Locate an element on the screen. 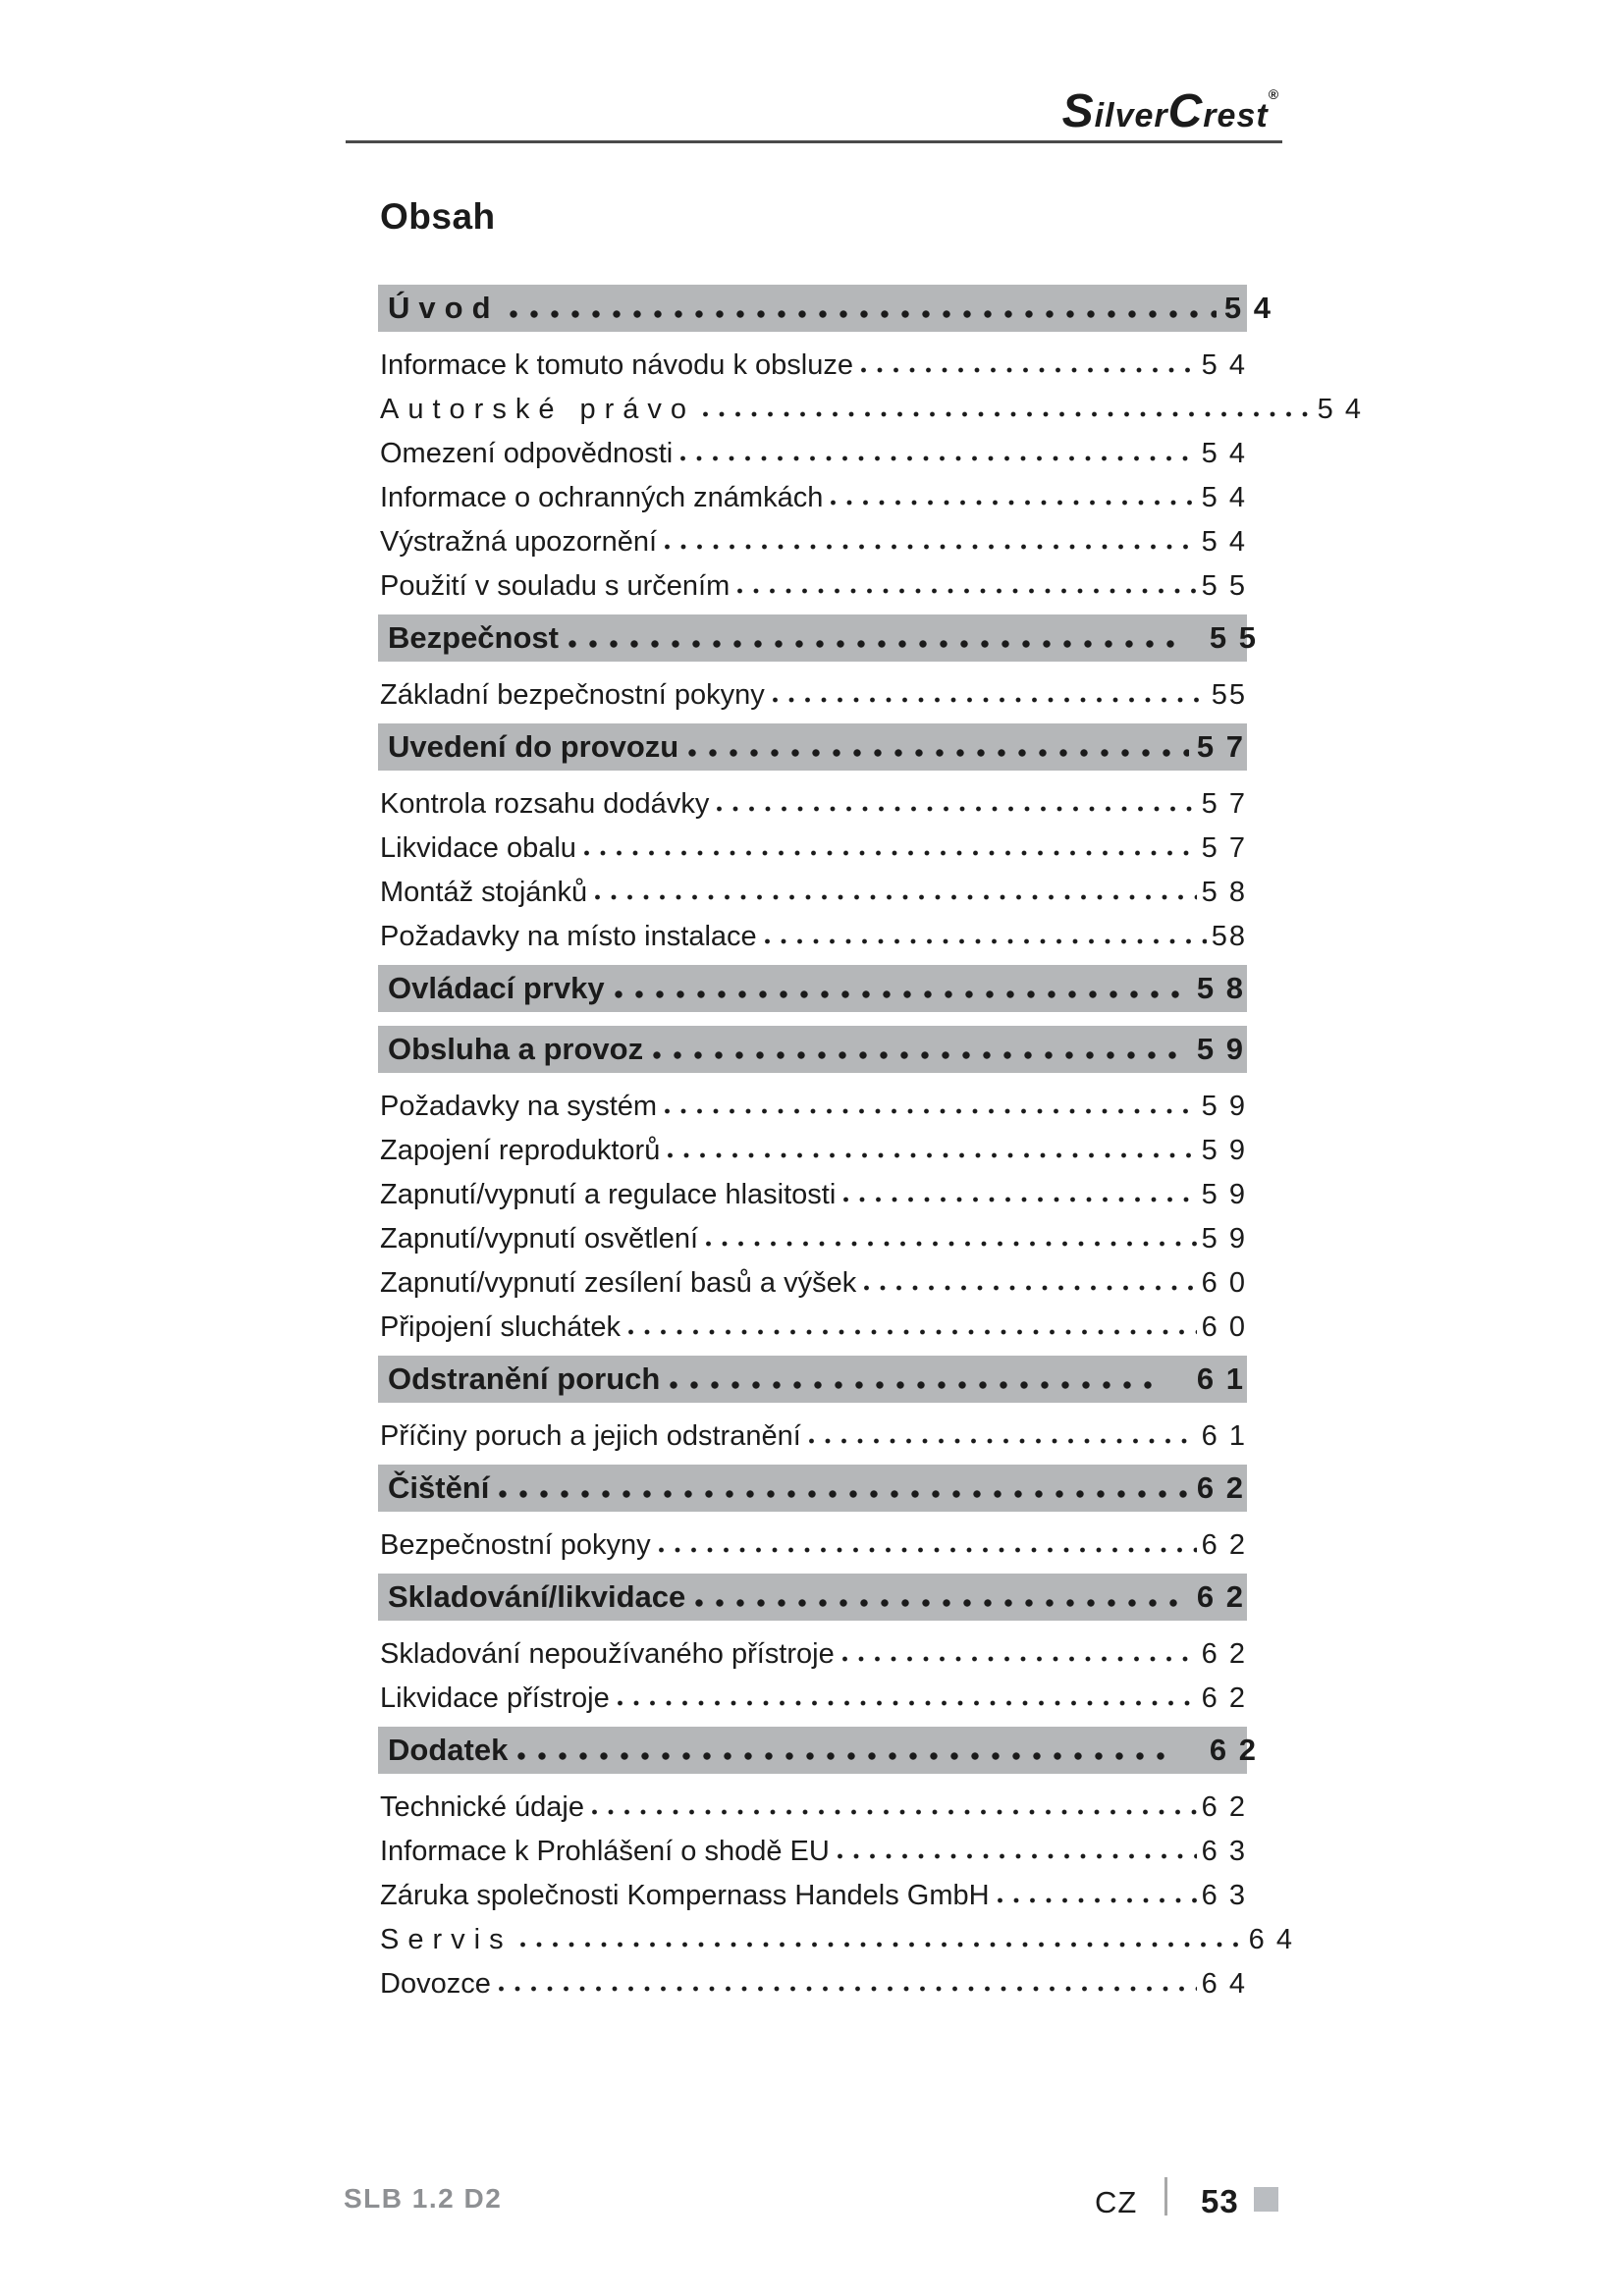  toc-page-number: 6 1 is located at coordinates (1220, 1379).